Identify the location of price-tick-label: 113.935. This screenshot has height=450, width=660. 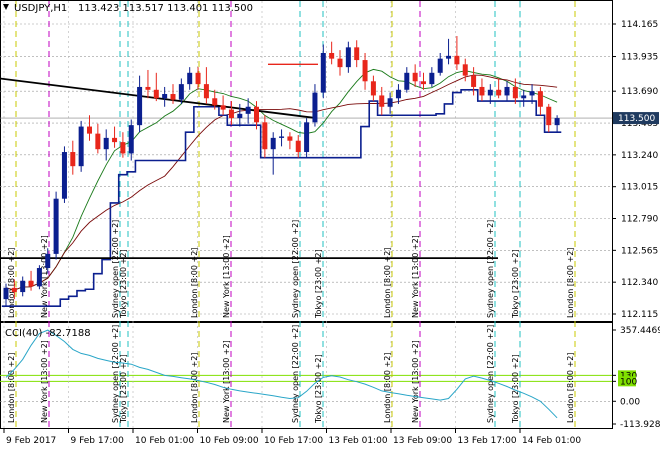
(639, 58).